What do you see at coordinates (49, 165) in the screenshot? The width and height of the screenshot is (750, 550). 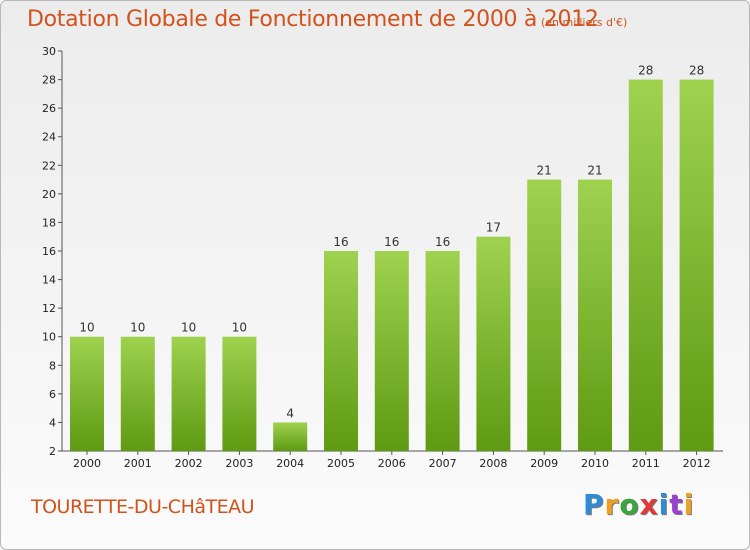 I see `y-tick-label: 22` at bounding box center [49, 165].